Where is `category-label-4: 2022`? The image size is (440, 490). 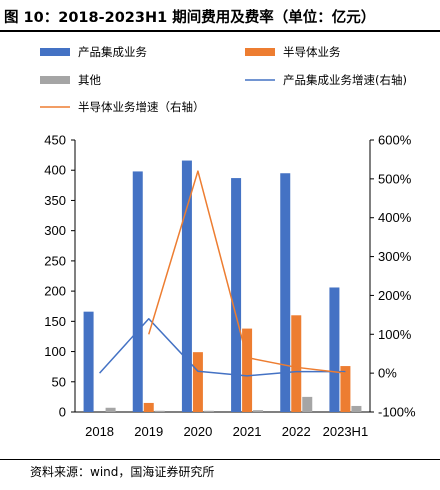
category-label-4: 2022 is located at coordinates (296, 431).